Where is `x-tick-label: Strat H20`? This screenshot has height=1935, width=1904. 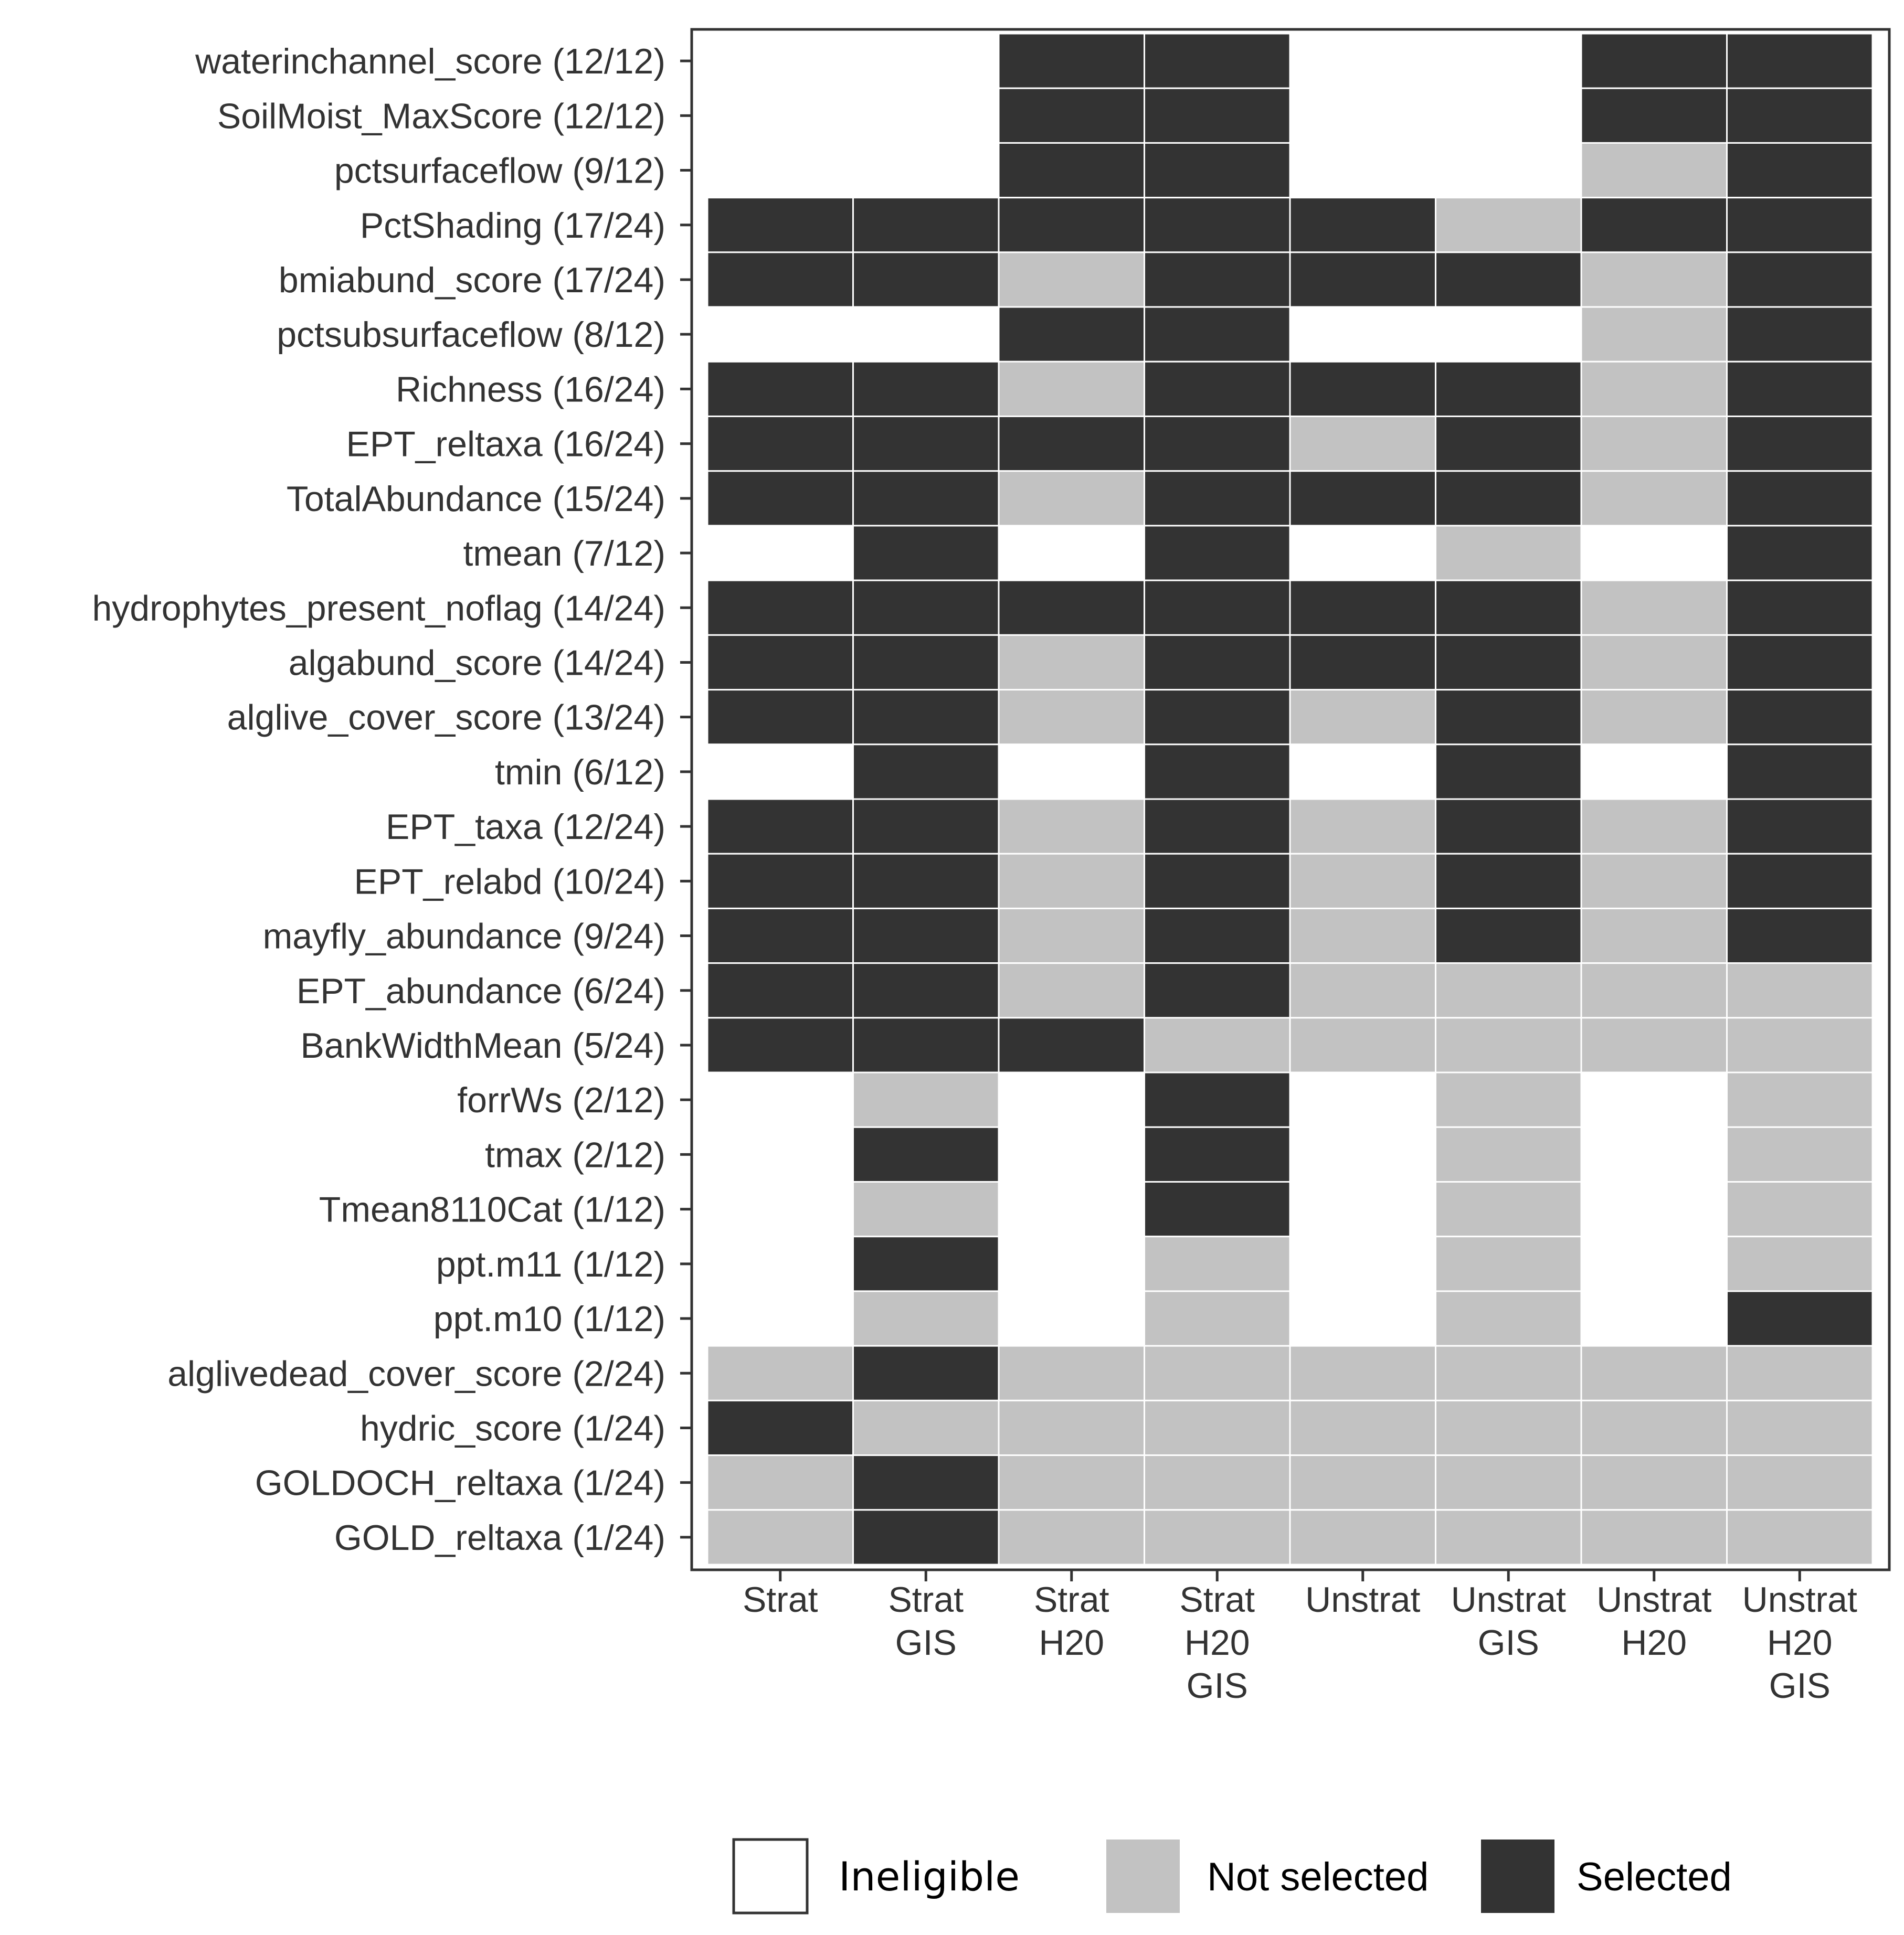 x-tick-label: Strat H20 is located at coordinates (1071, 1621).